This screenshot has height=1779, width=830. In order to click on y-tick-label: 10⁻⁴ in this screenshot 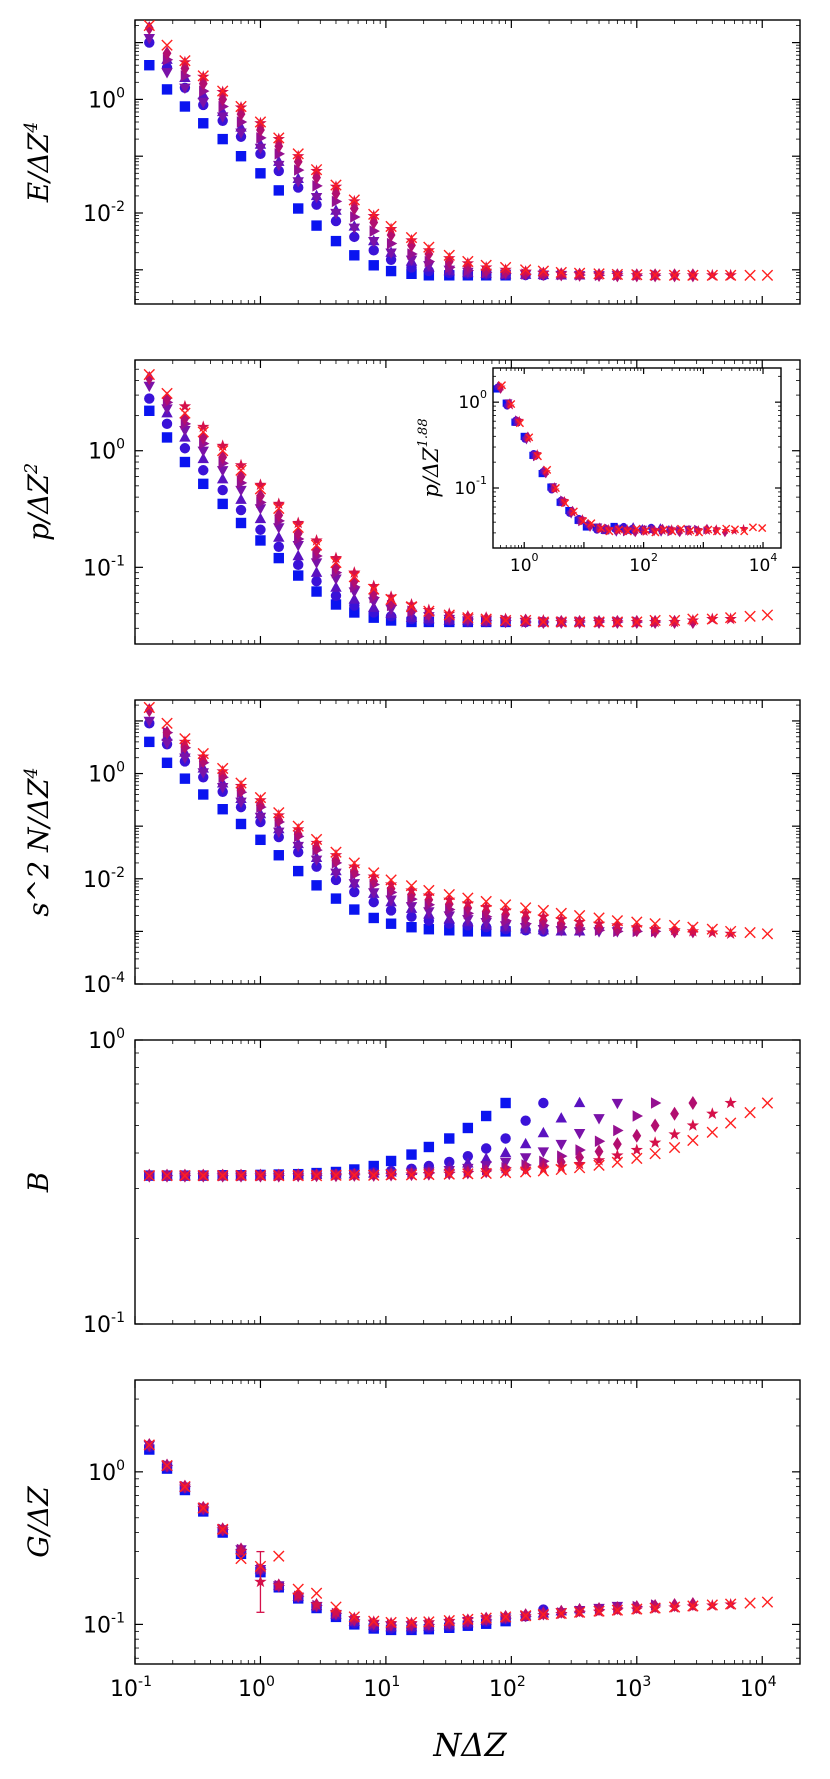, I will do `click(104, 984)`.